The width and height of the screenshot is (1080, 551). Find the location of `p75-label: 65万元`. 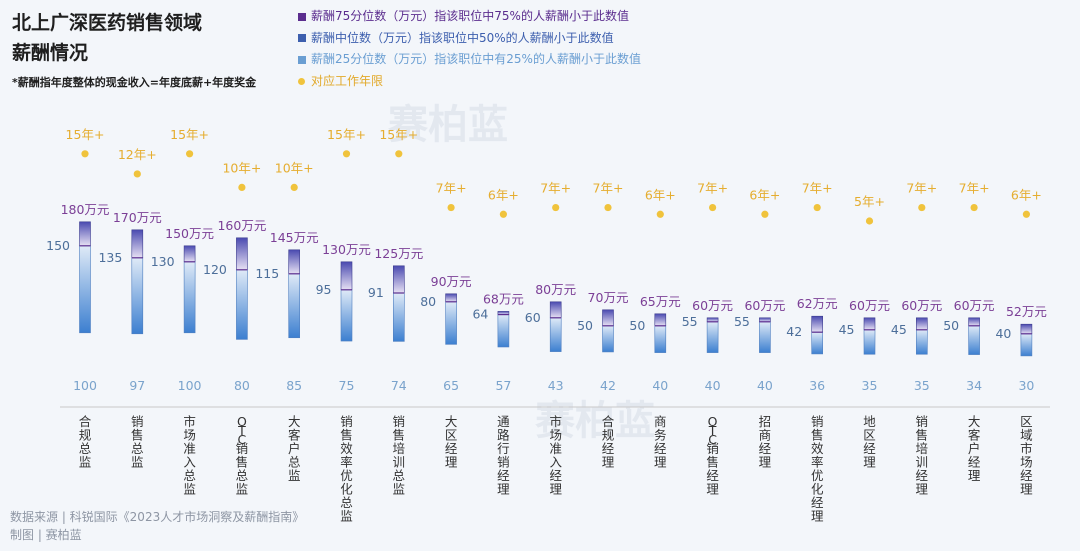

p75-label: 65万元 is located at coordinates (660, 301).